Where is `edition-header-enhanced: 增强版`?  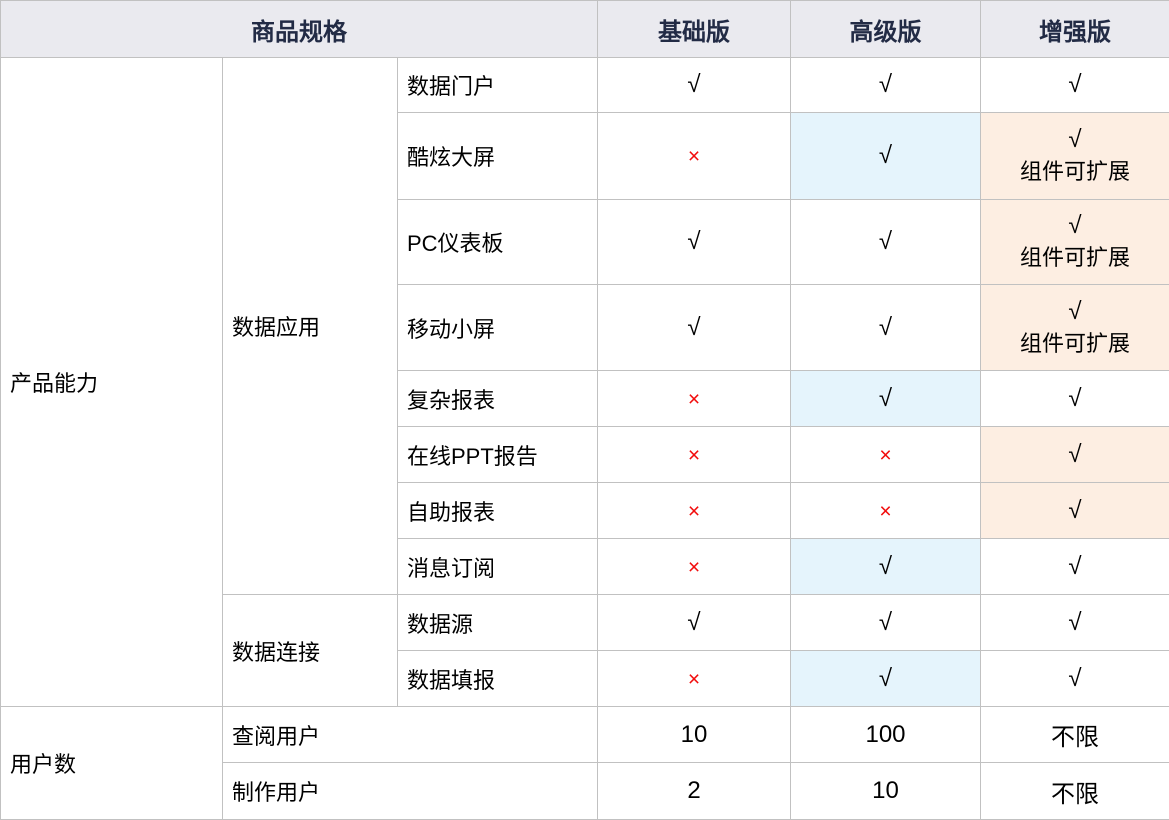 edition-header-enhanced: 增强版 is located at coordinates (1075, 29).